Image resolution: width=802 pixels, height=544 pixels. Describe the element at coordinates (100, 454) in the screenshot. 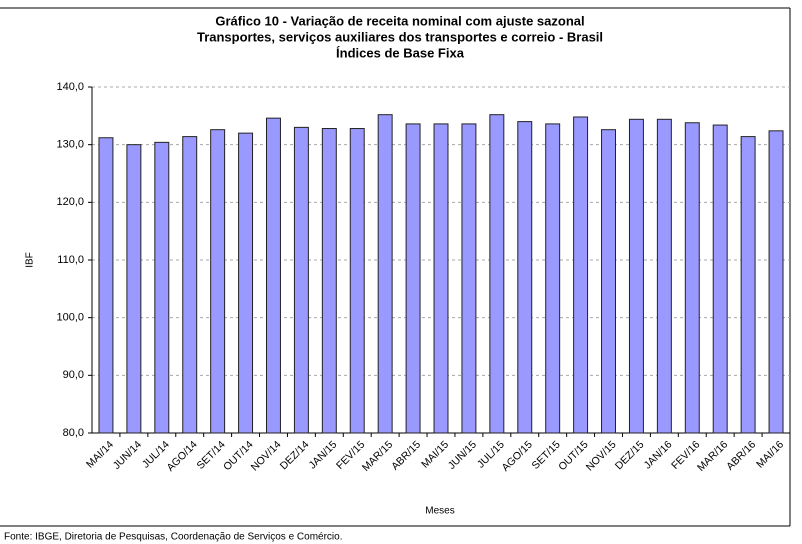

I see `x-tick-label: MAI/14` at that location.